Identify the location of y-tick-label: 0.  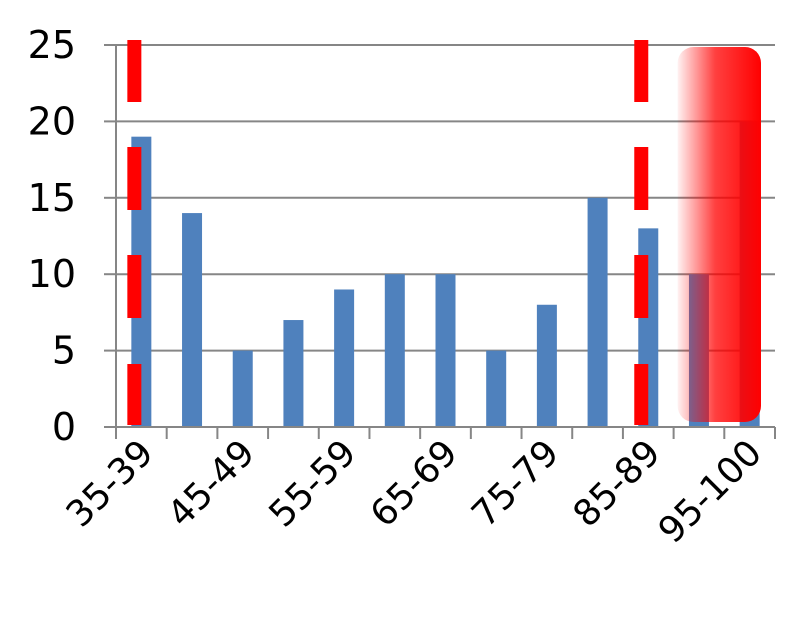
(64, 427).